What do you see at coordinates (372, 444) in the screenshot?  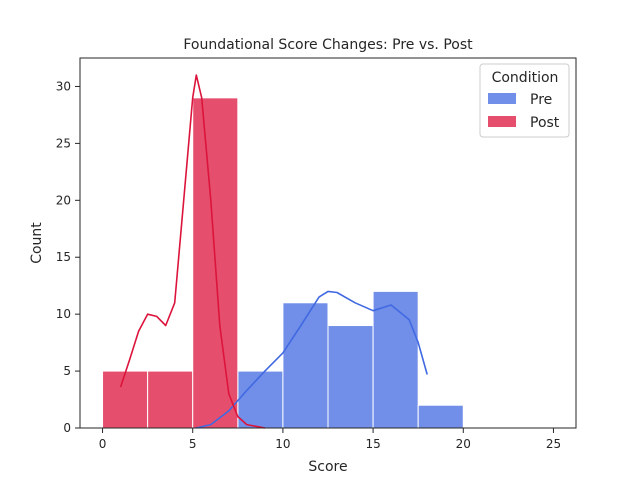 I see `x-tick-label: 15` at bounding box center [372, 444].